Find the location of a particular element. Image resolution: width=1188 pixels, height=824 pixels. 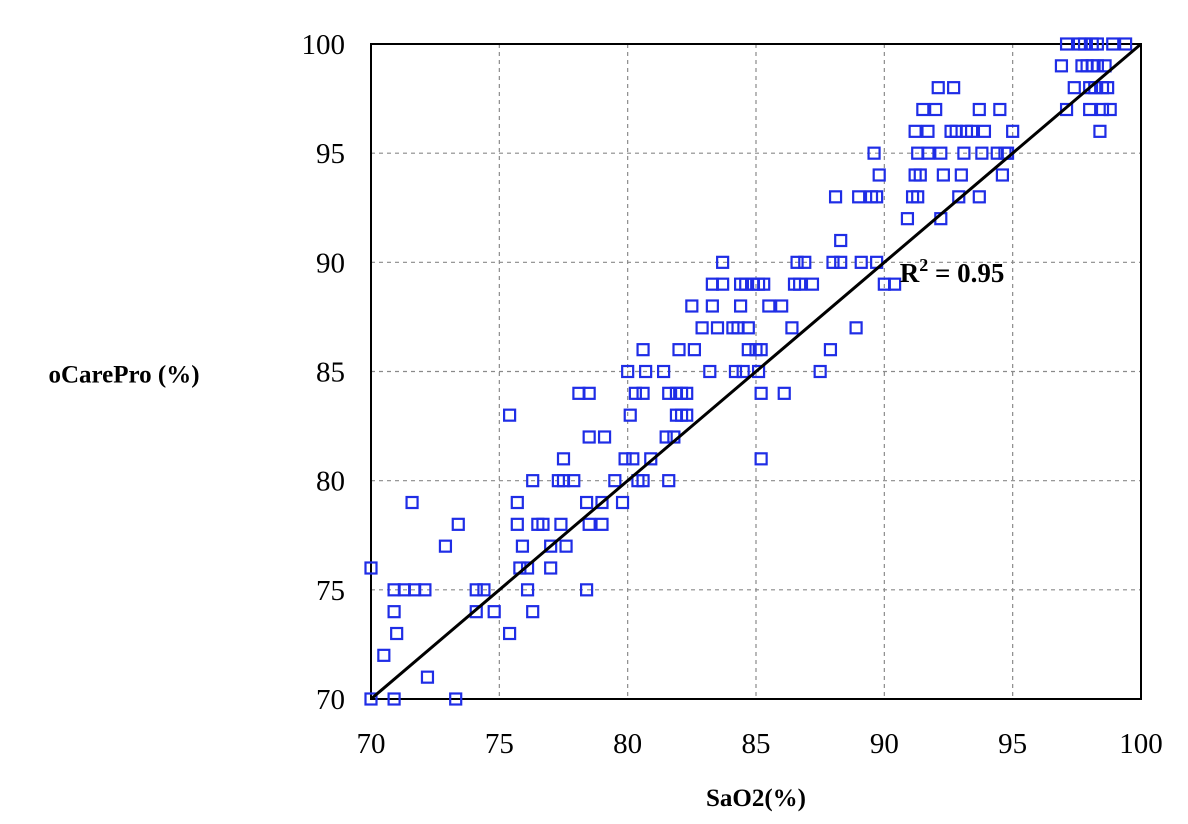

x-tick-label: 80 is located at coordinates (627, 744).